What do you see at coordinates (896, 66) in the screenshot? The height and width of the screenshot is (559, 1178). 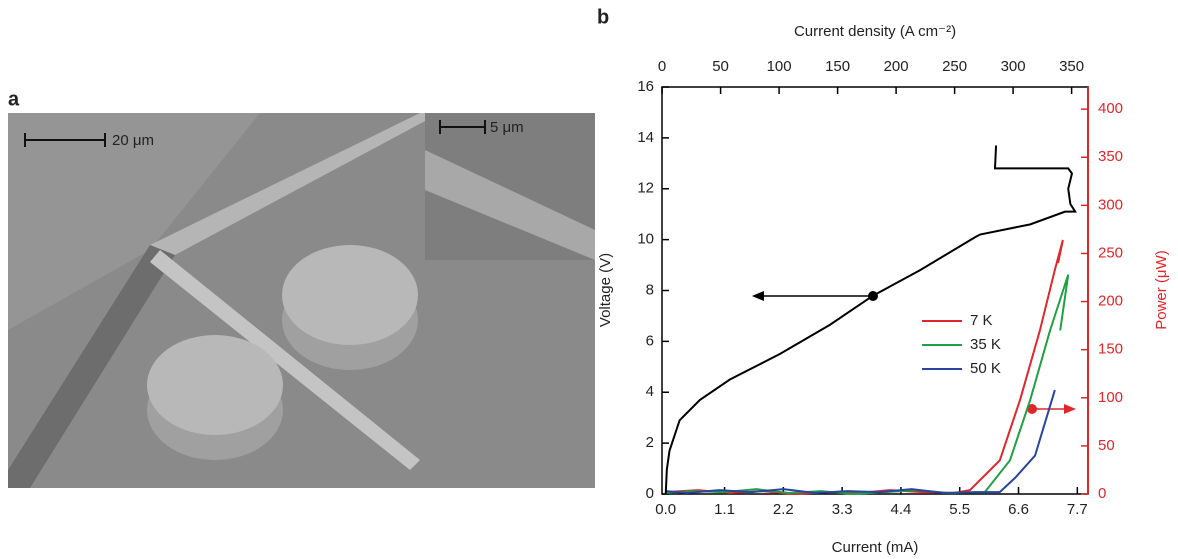 I see `x2-tick-label: 200` at bounding box center [896, 66].